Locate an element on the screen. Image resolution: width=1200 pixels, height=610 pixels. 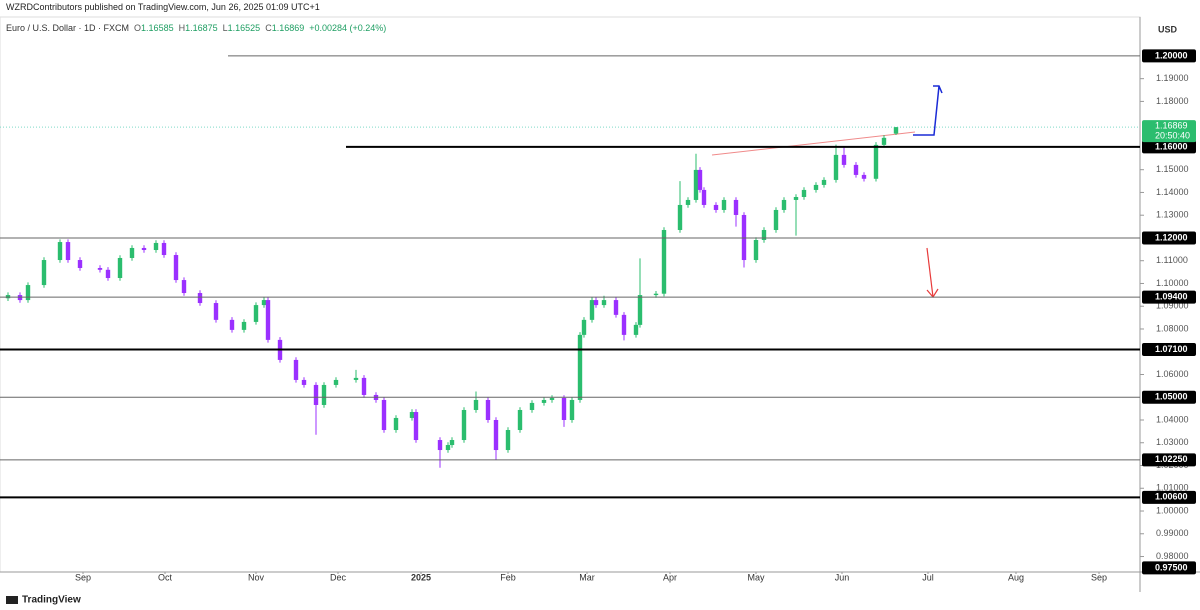
x-tick-label: Oct is located at coordinates (165, 577).